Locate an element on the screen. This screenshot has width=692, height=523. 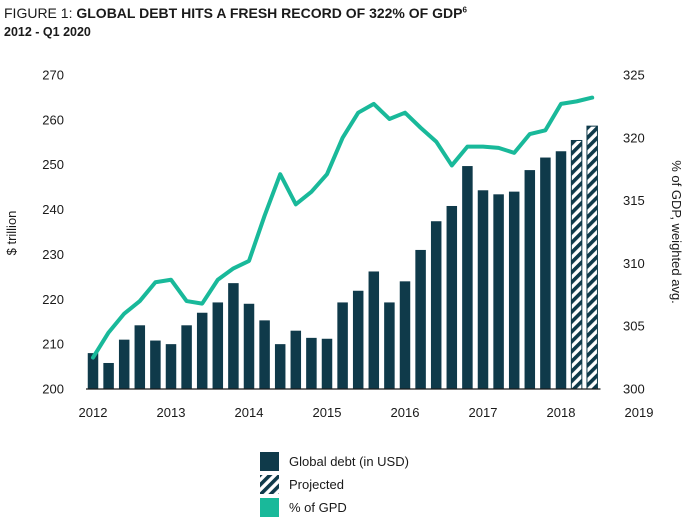
x-axis-ticks: 2012 2013 2014 2015 2016 2017 2018 2019 is located at coordinates (366, 412).